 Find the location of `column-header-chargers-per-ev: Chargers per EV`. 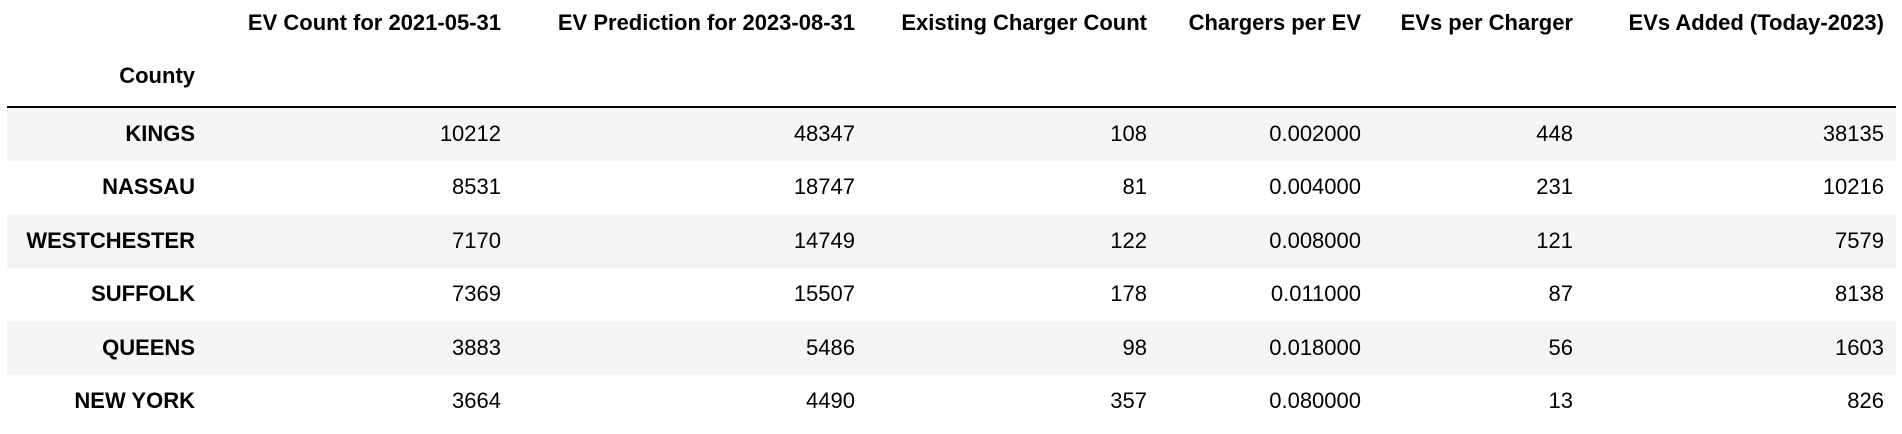

column-header-chargers-per-ev: Chargers per EV is located at coordinates (1274, 22).